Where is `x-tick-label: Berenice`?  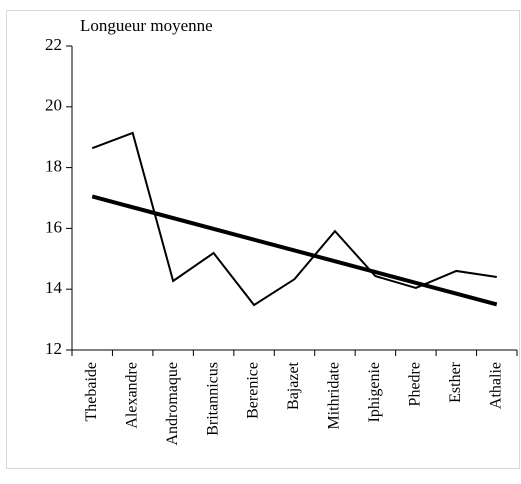 x-tick-label: Berenice is located at coordinates (253, 390).